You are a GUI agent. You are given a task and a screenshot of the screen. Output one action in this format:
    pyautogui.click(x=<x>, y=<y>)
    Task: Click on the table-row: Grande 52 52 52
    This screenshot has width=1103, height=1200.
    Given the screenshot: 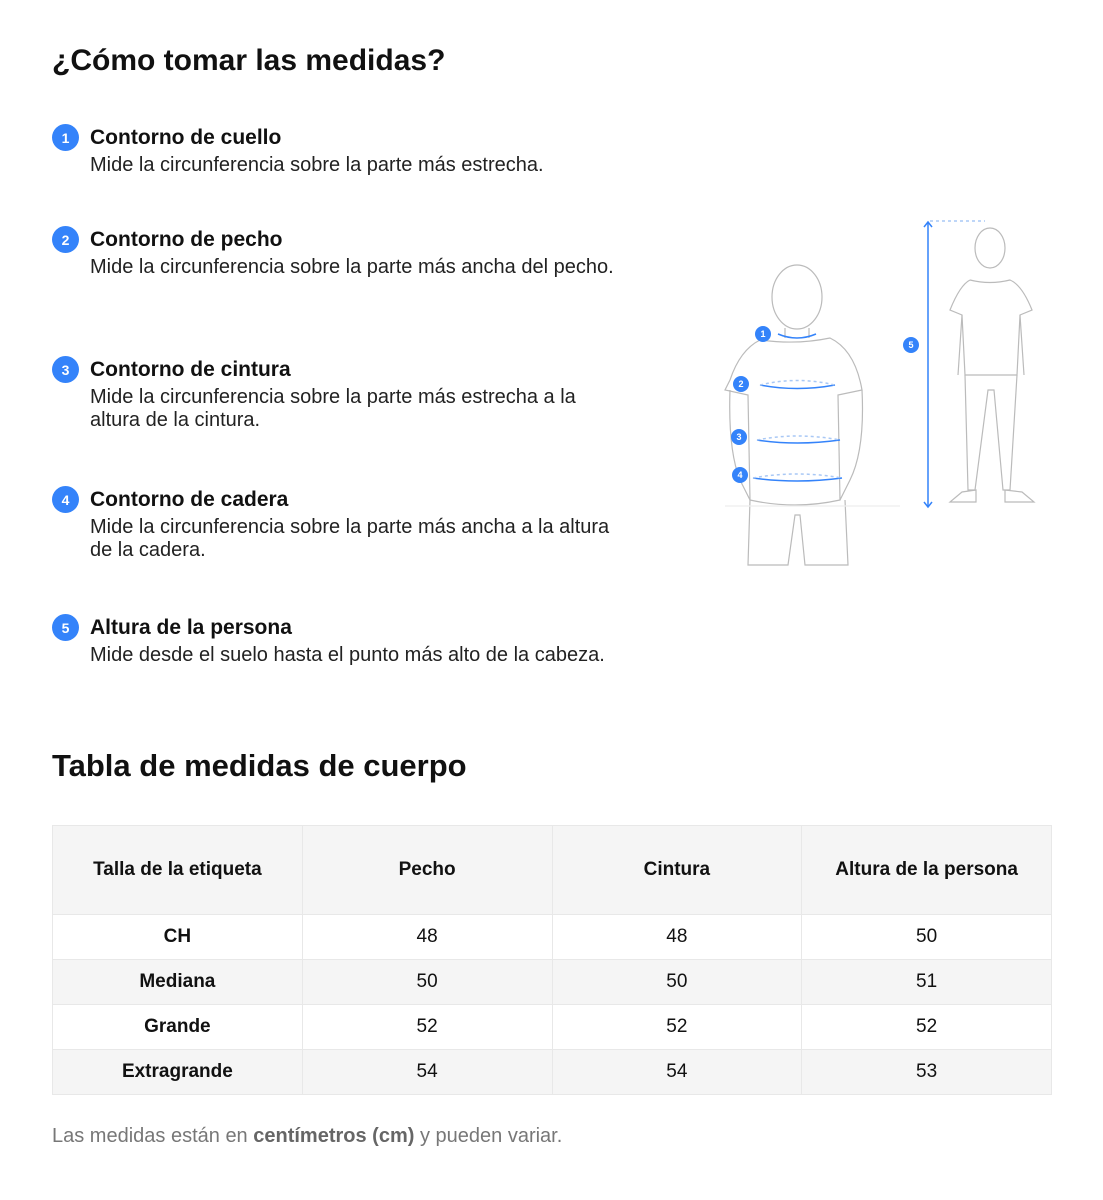 What is the action you would take?
    pyautogui.click(x=552, y=1027)
    